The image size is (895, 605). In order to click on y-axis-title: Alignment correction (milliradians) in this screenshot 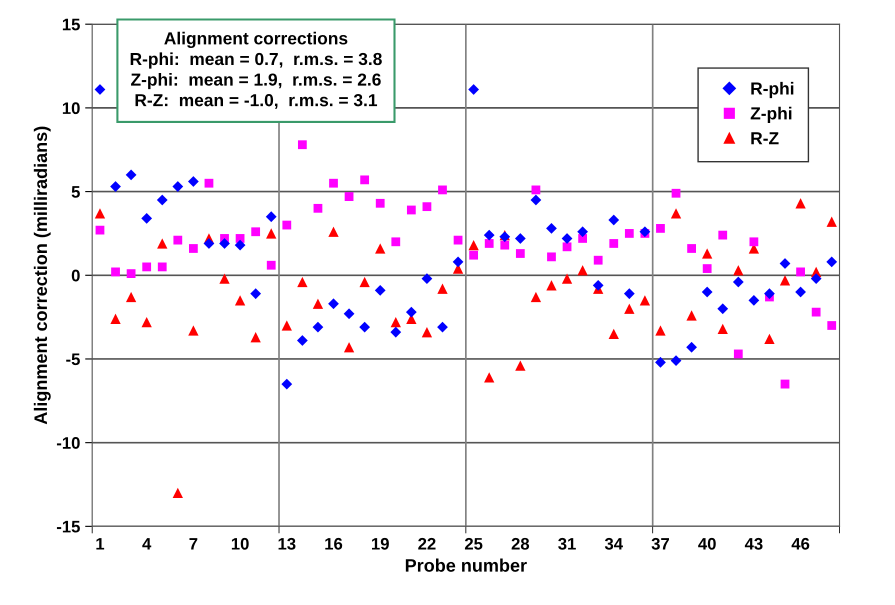, I will do `click(42, 275)`.